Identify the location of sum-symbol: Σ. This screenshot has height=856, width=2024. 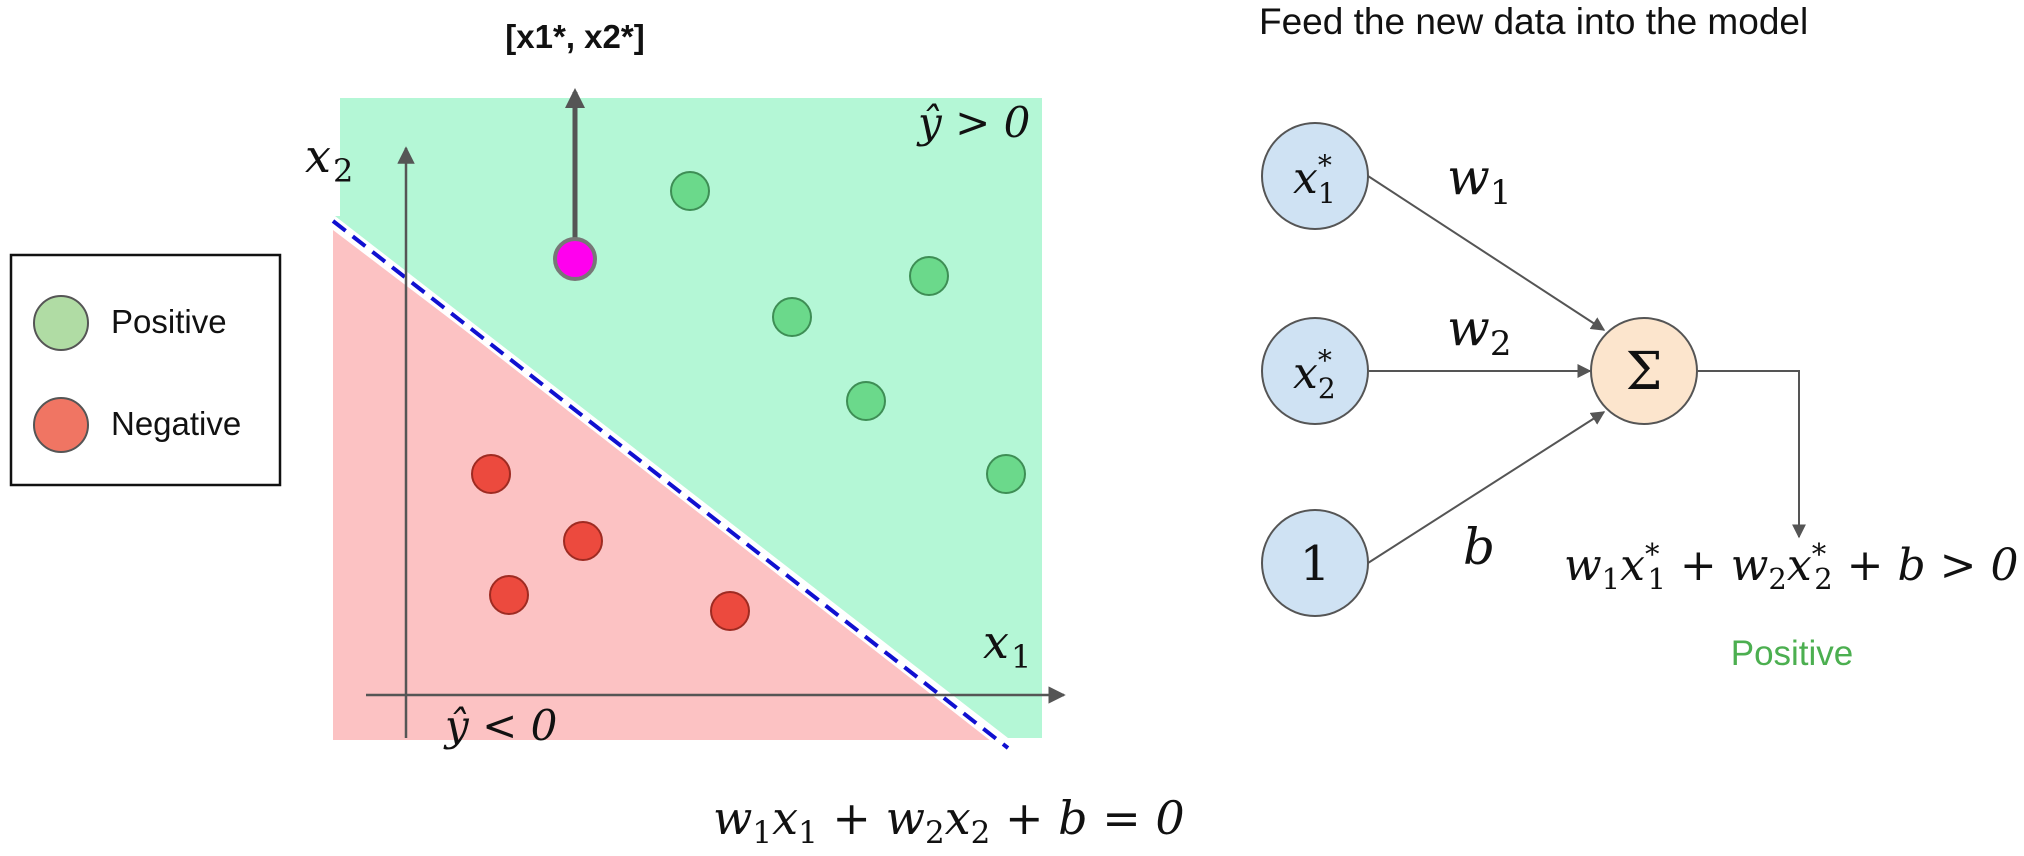
(1644, 372).